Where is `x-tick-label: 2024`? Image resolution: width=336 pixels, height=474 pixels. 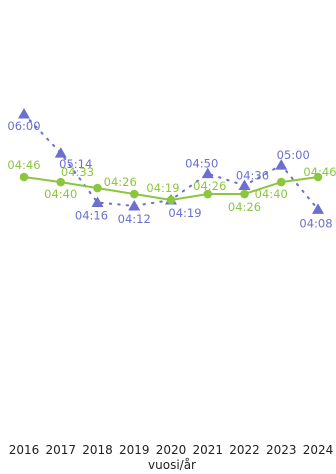
x-tick-label: 2024 is located at coordinates (318, 450).